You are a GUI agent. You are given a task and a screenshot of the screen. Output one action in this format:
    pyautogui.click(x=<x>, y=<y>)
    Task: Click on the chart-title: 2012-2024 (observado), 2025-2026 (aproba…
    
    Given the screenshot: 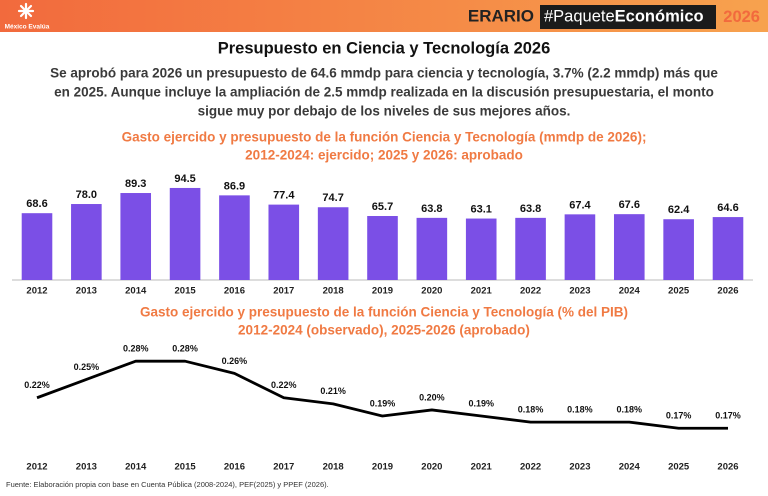 What is the action you would take?
    pyautogui.click(x=384, y=330)
    